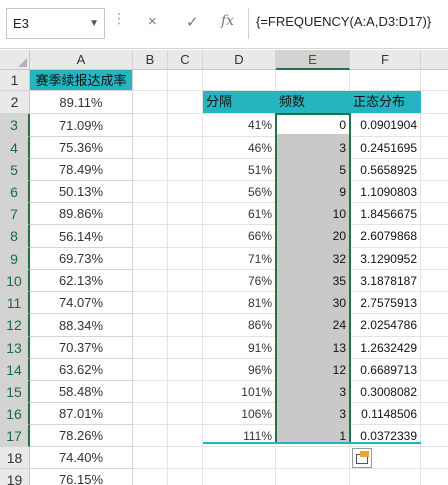  I want to click on row-header-10: 10, so click(15, 281).